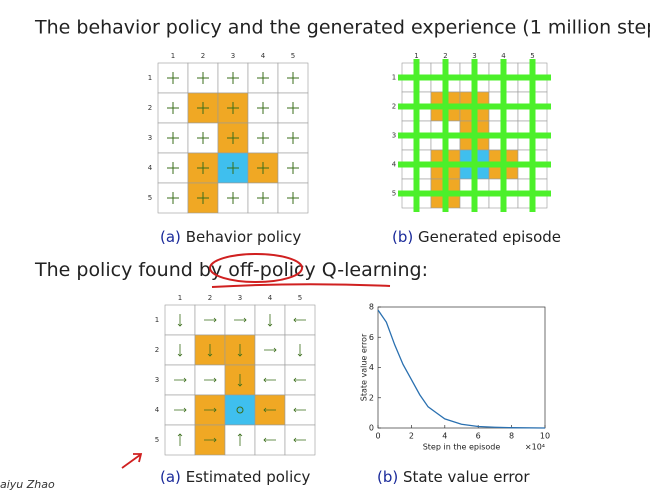 This screenshot has height=497, width=650. Describe the element at coordinates (444, 436) in the screenshot. I see `x-tick-label: 4` at that location.